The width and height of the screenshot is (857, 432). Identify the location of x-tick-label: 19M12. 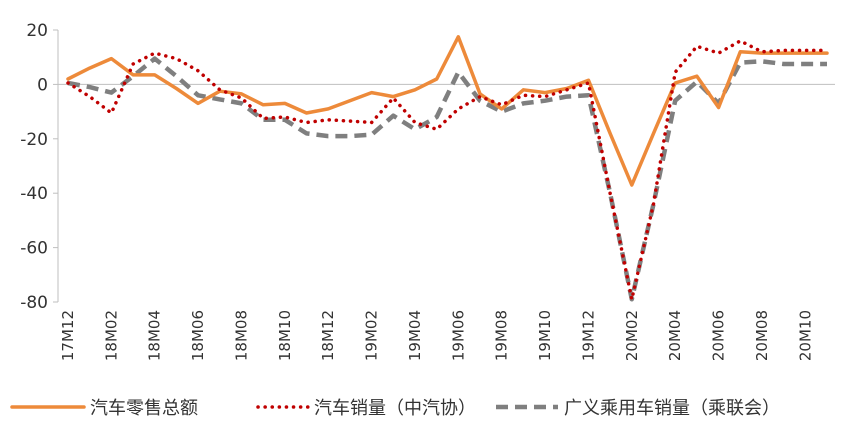
(588, 335).